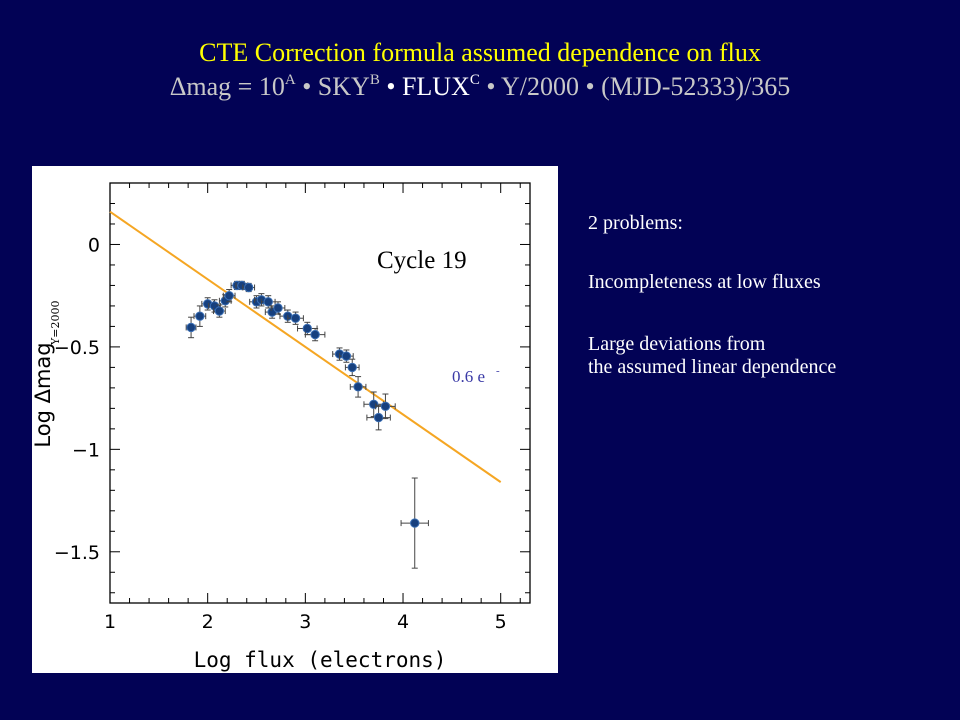  I want to click on x-tick-label: 1, so click(110, 622).